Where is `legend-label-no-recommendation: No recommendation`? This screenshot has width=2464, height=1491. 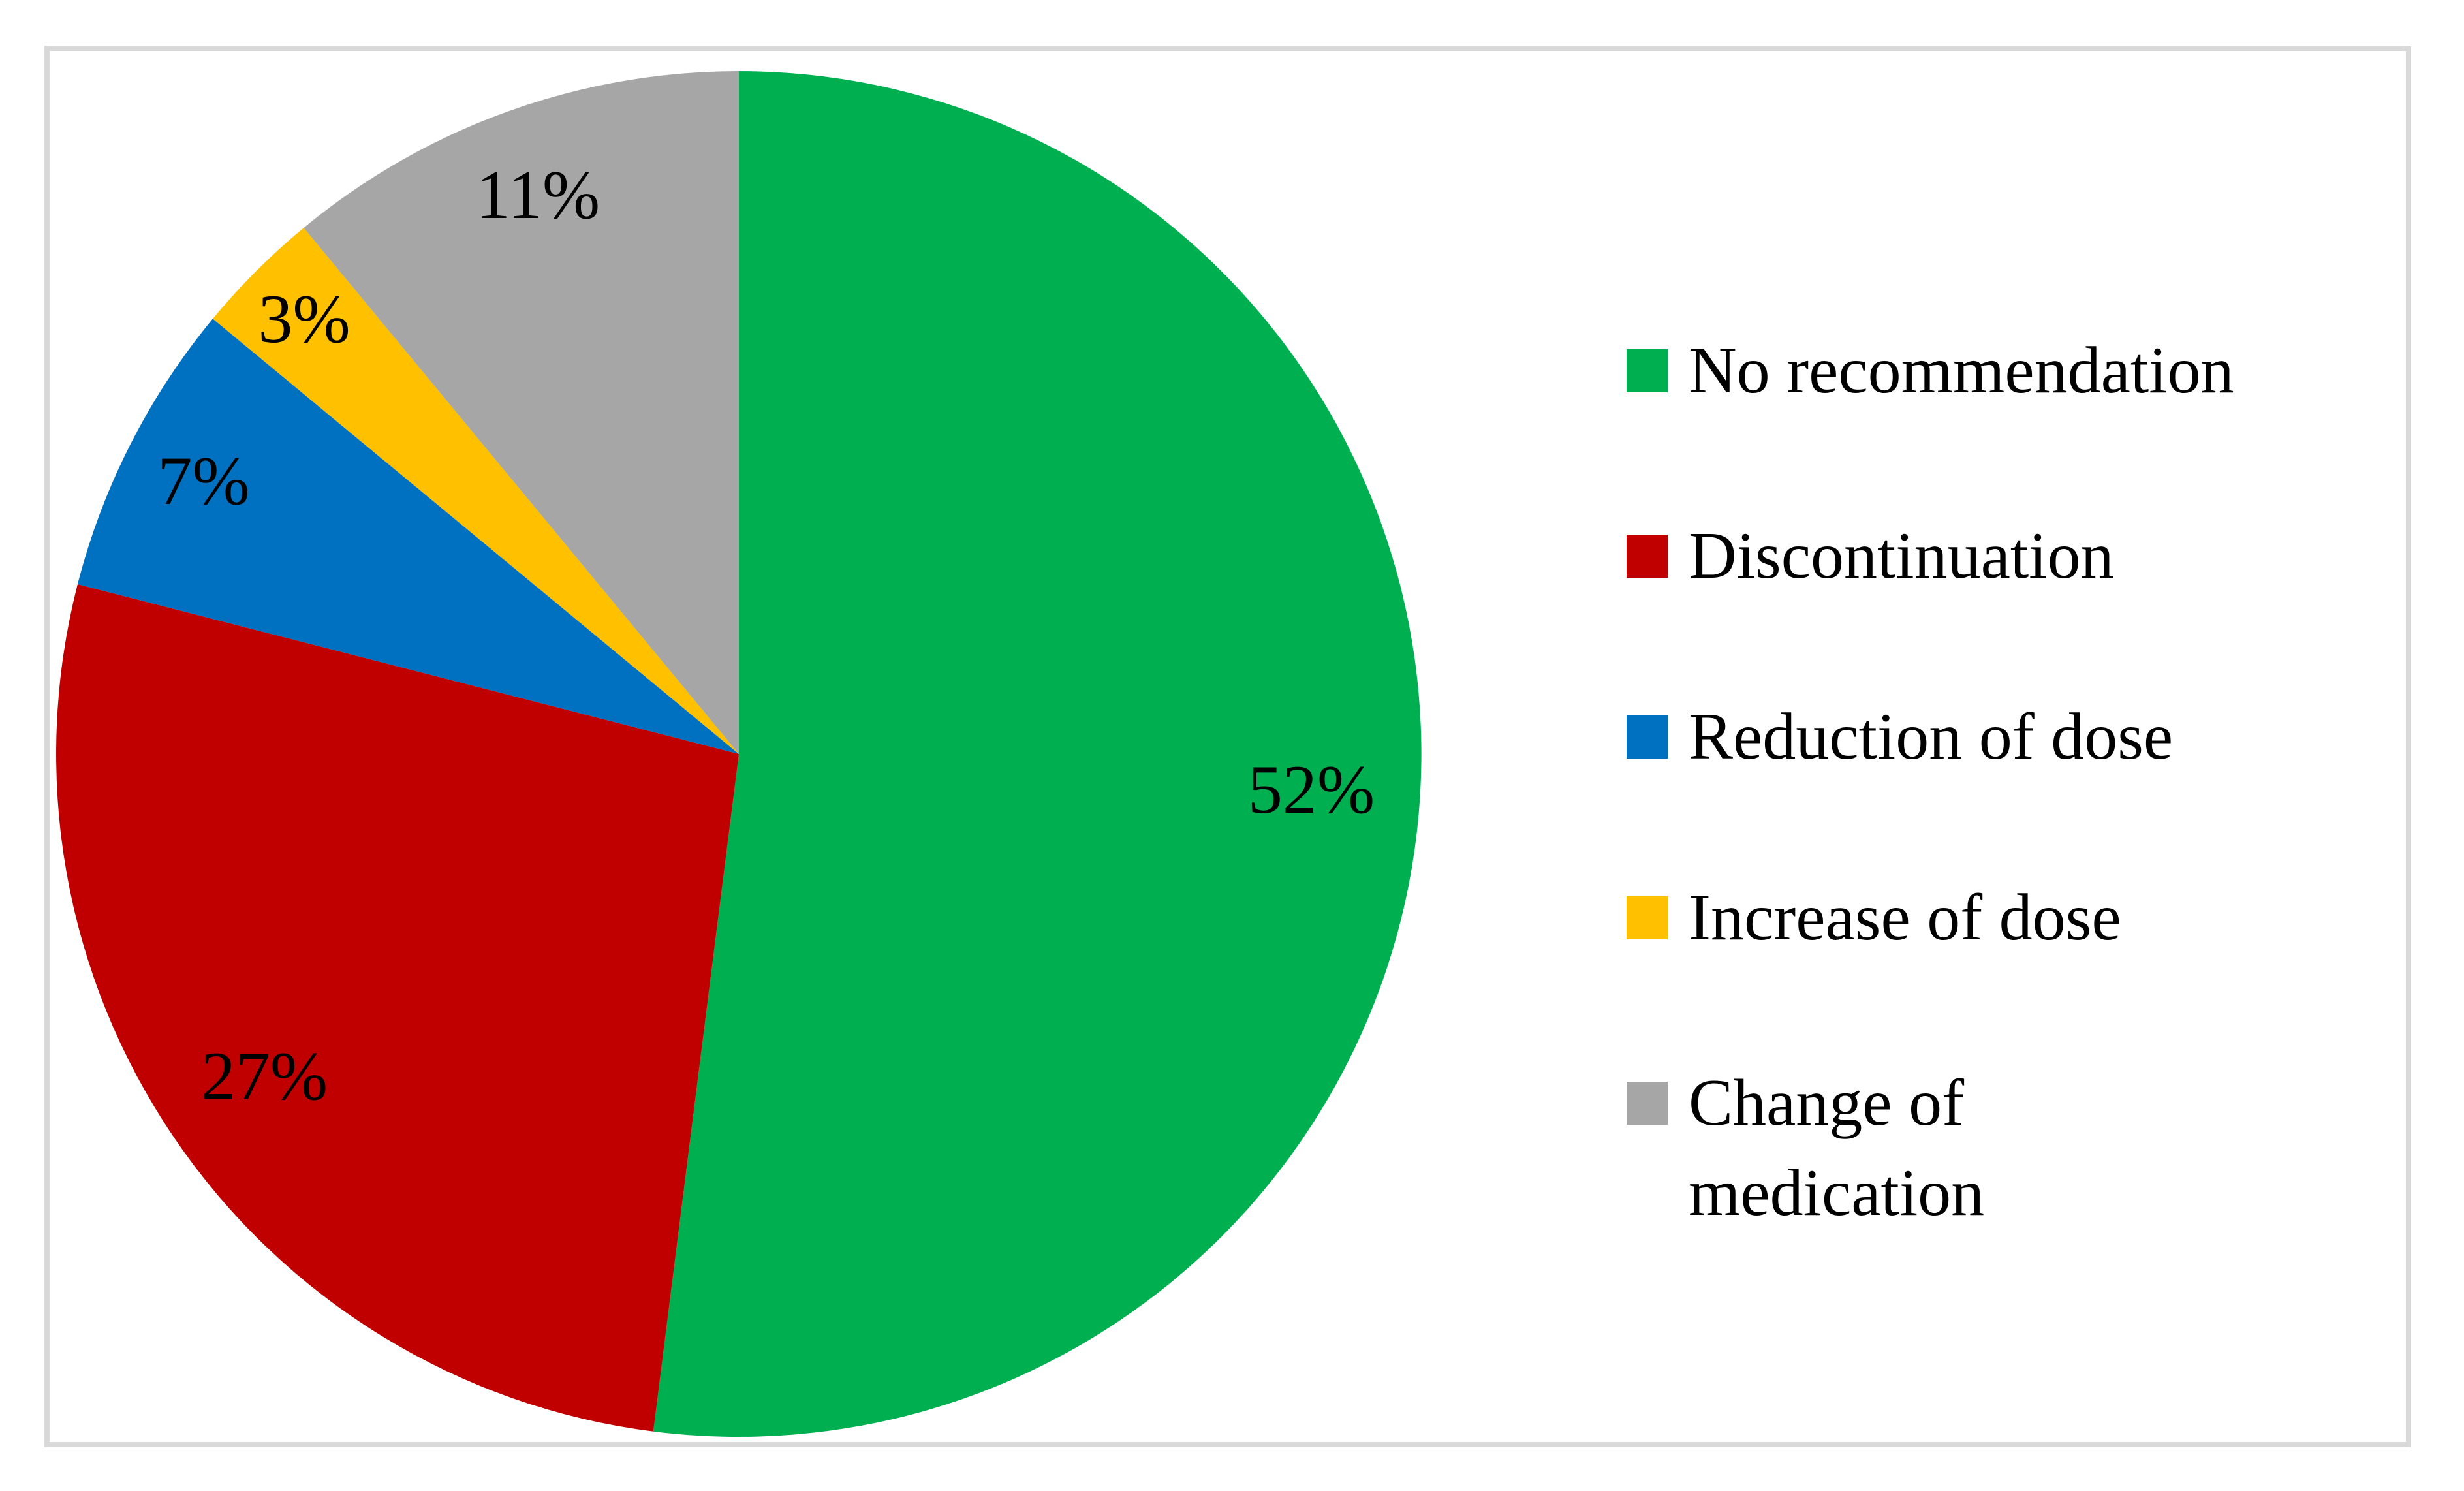 legend-label-no-recommendation: No recommendation is located at coordinates (1961, 371).